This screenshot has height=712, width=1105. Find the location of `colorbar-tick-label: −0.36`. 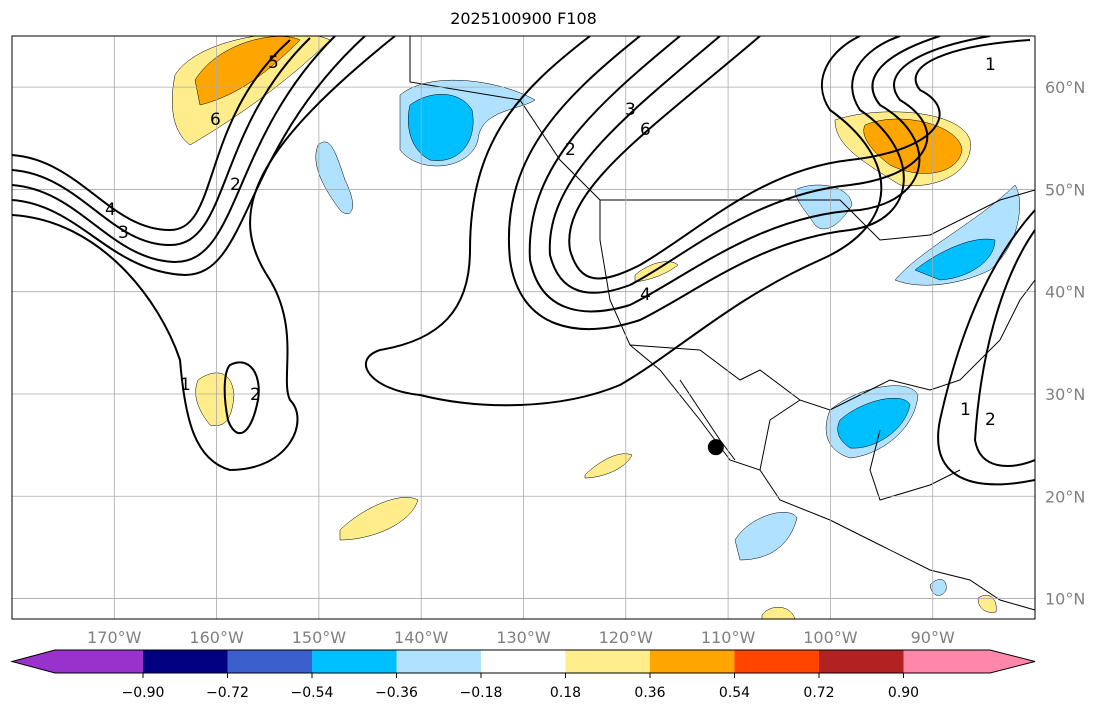

colorbar-tick-label: −0.36 is located at coordinates (396, 693).